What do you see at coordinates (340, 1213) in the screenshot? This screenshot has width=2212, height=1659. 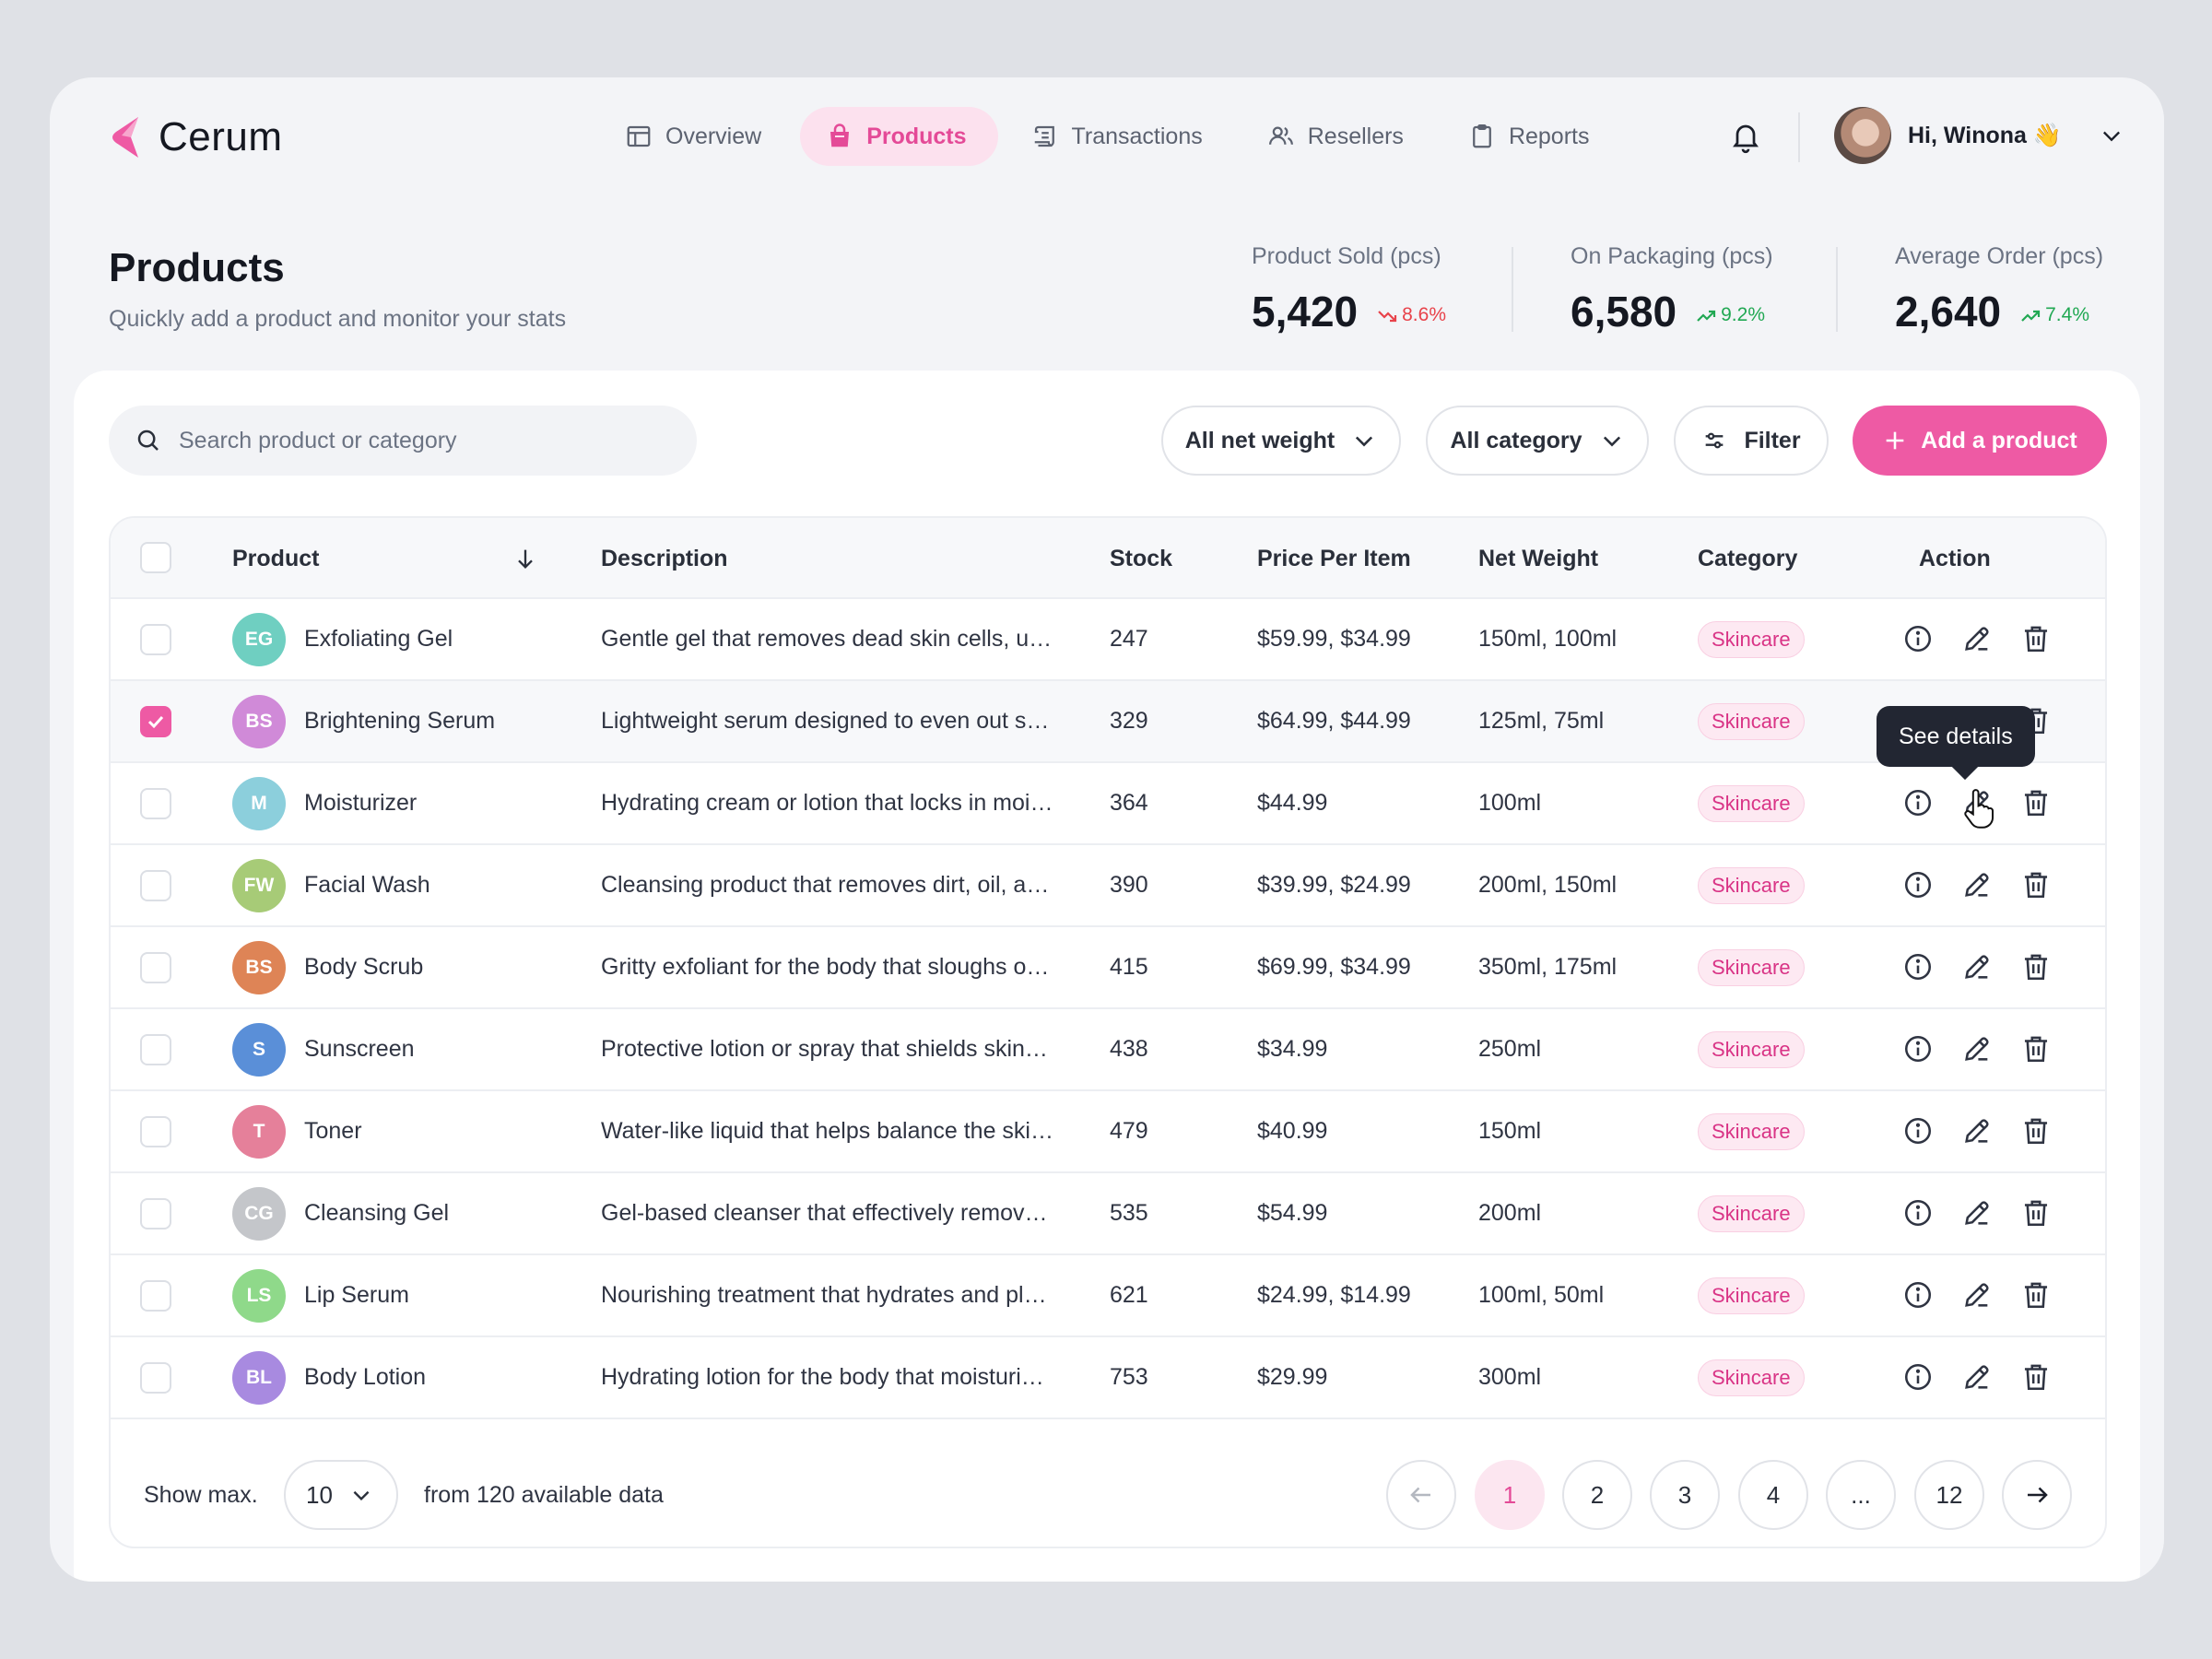 I see `product-cell: CG Cleansing Gel` at bounding box center [340, 1213].